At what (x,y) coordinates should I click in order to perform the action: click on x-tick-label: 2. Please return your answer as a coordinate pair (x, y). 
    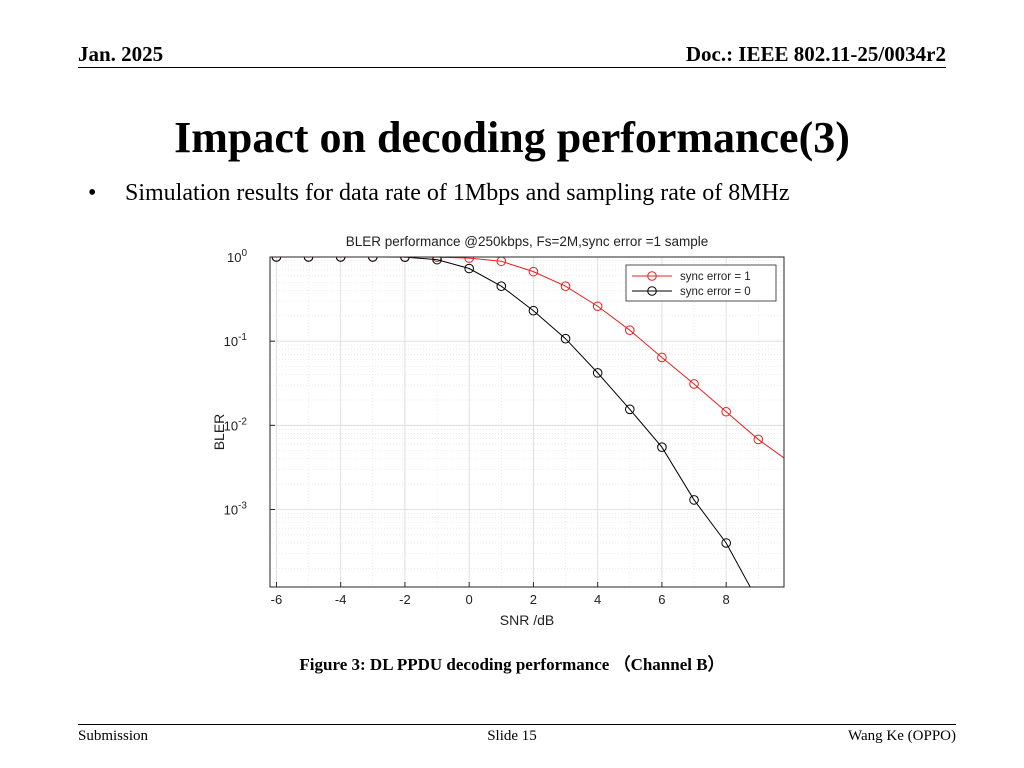
    Looking at the image, I should click on (533, 599).